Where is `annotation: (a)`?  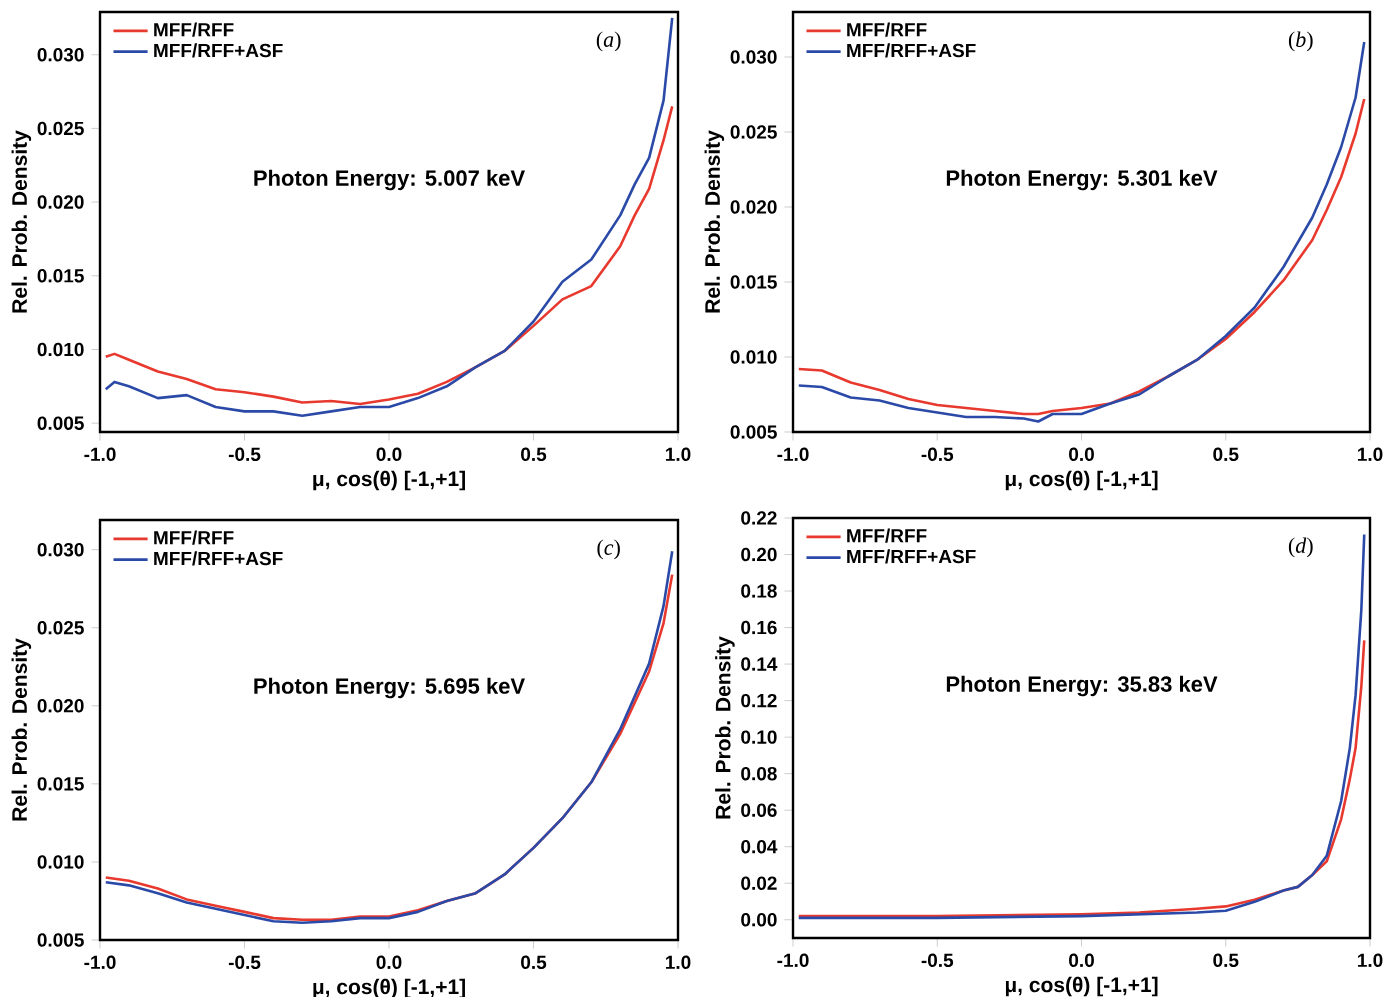 annotation: (a) is located at coordinates (608, 41).